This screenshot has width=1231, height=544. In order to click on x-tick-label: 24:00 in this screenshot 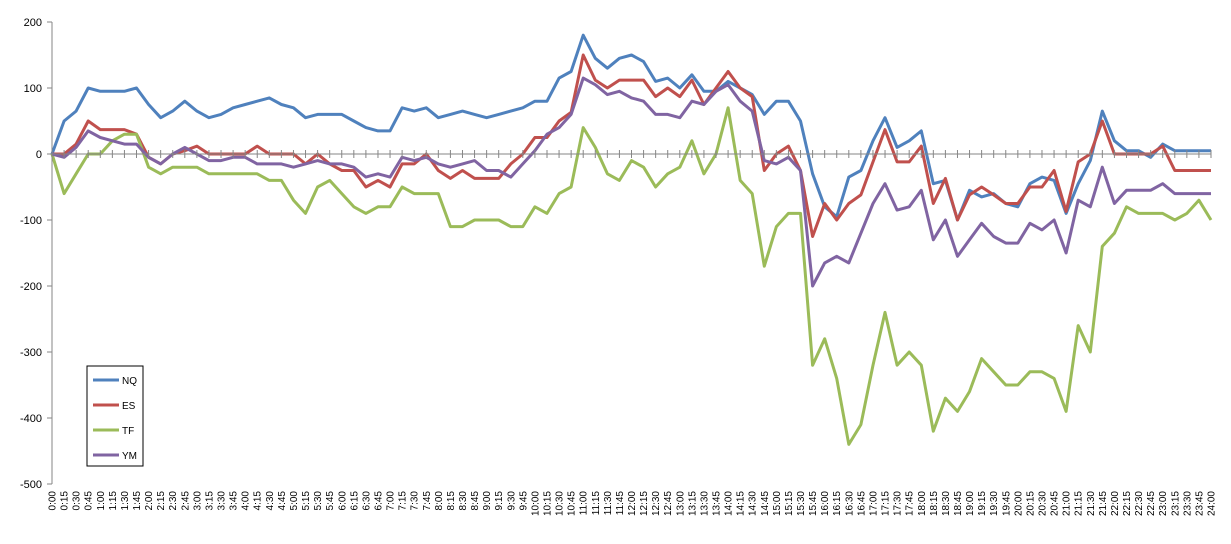, I will do `click(1212, 503)`.